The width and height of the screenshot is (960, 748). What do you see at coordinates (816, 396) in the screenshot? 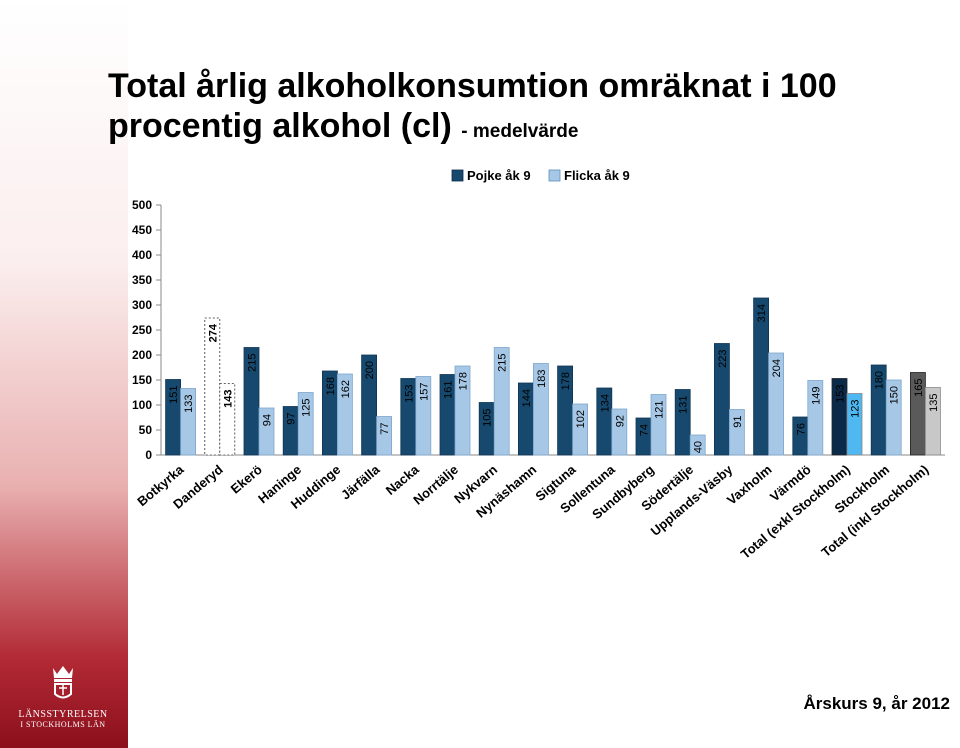
I see `data-label: 149` at bounding box center [816, 396].